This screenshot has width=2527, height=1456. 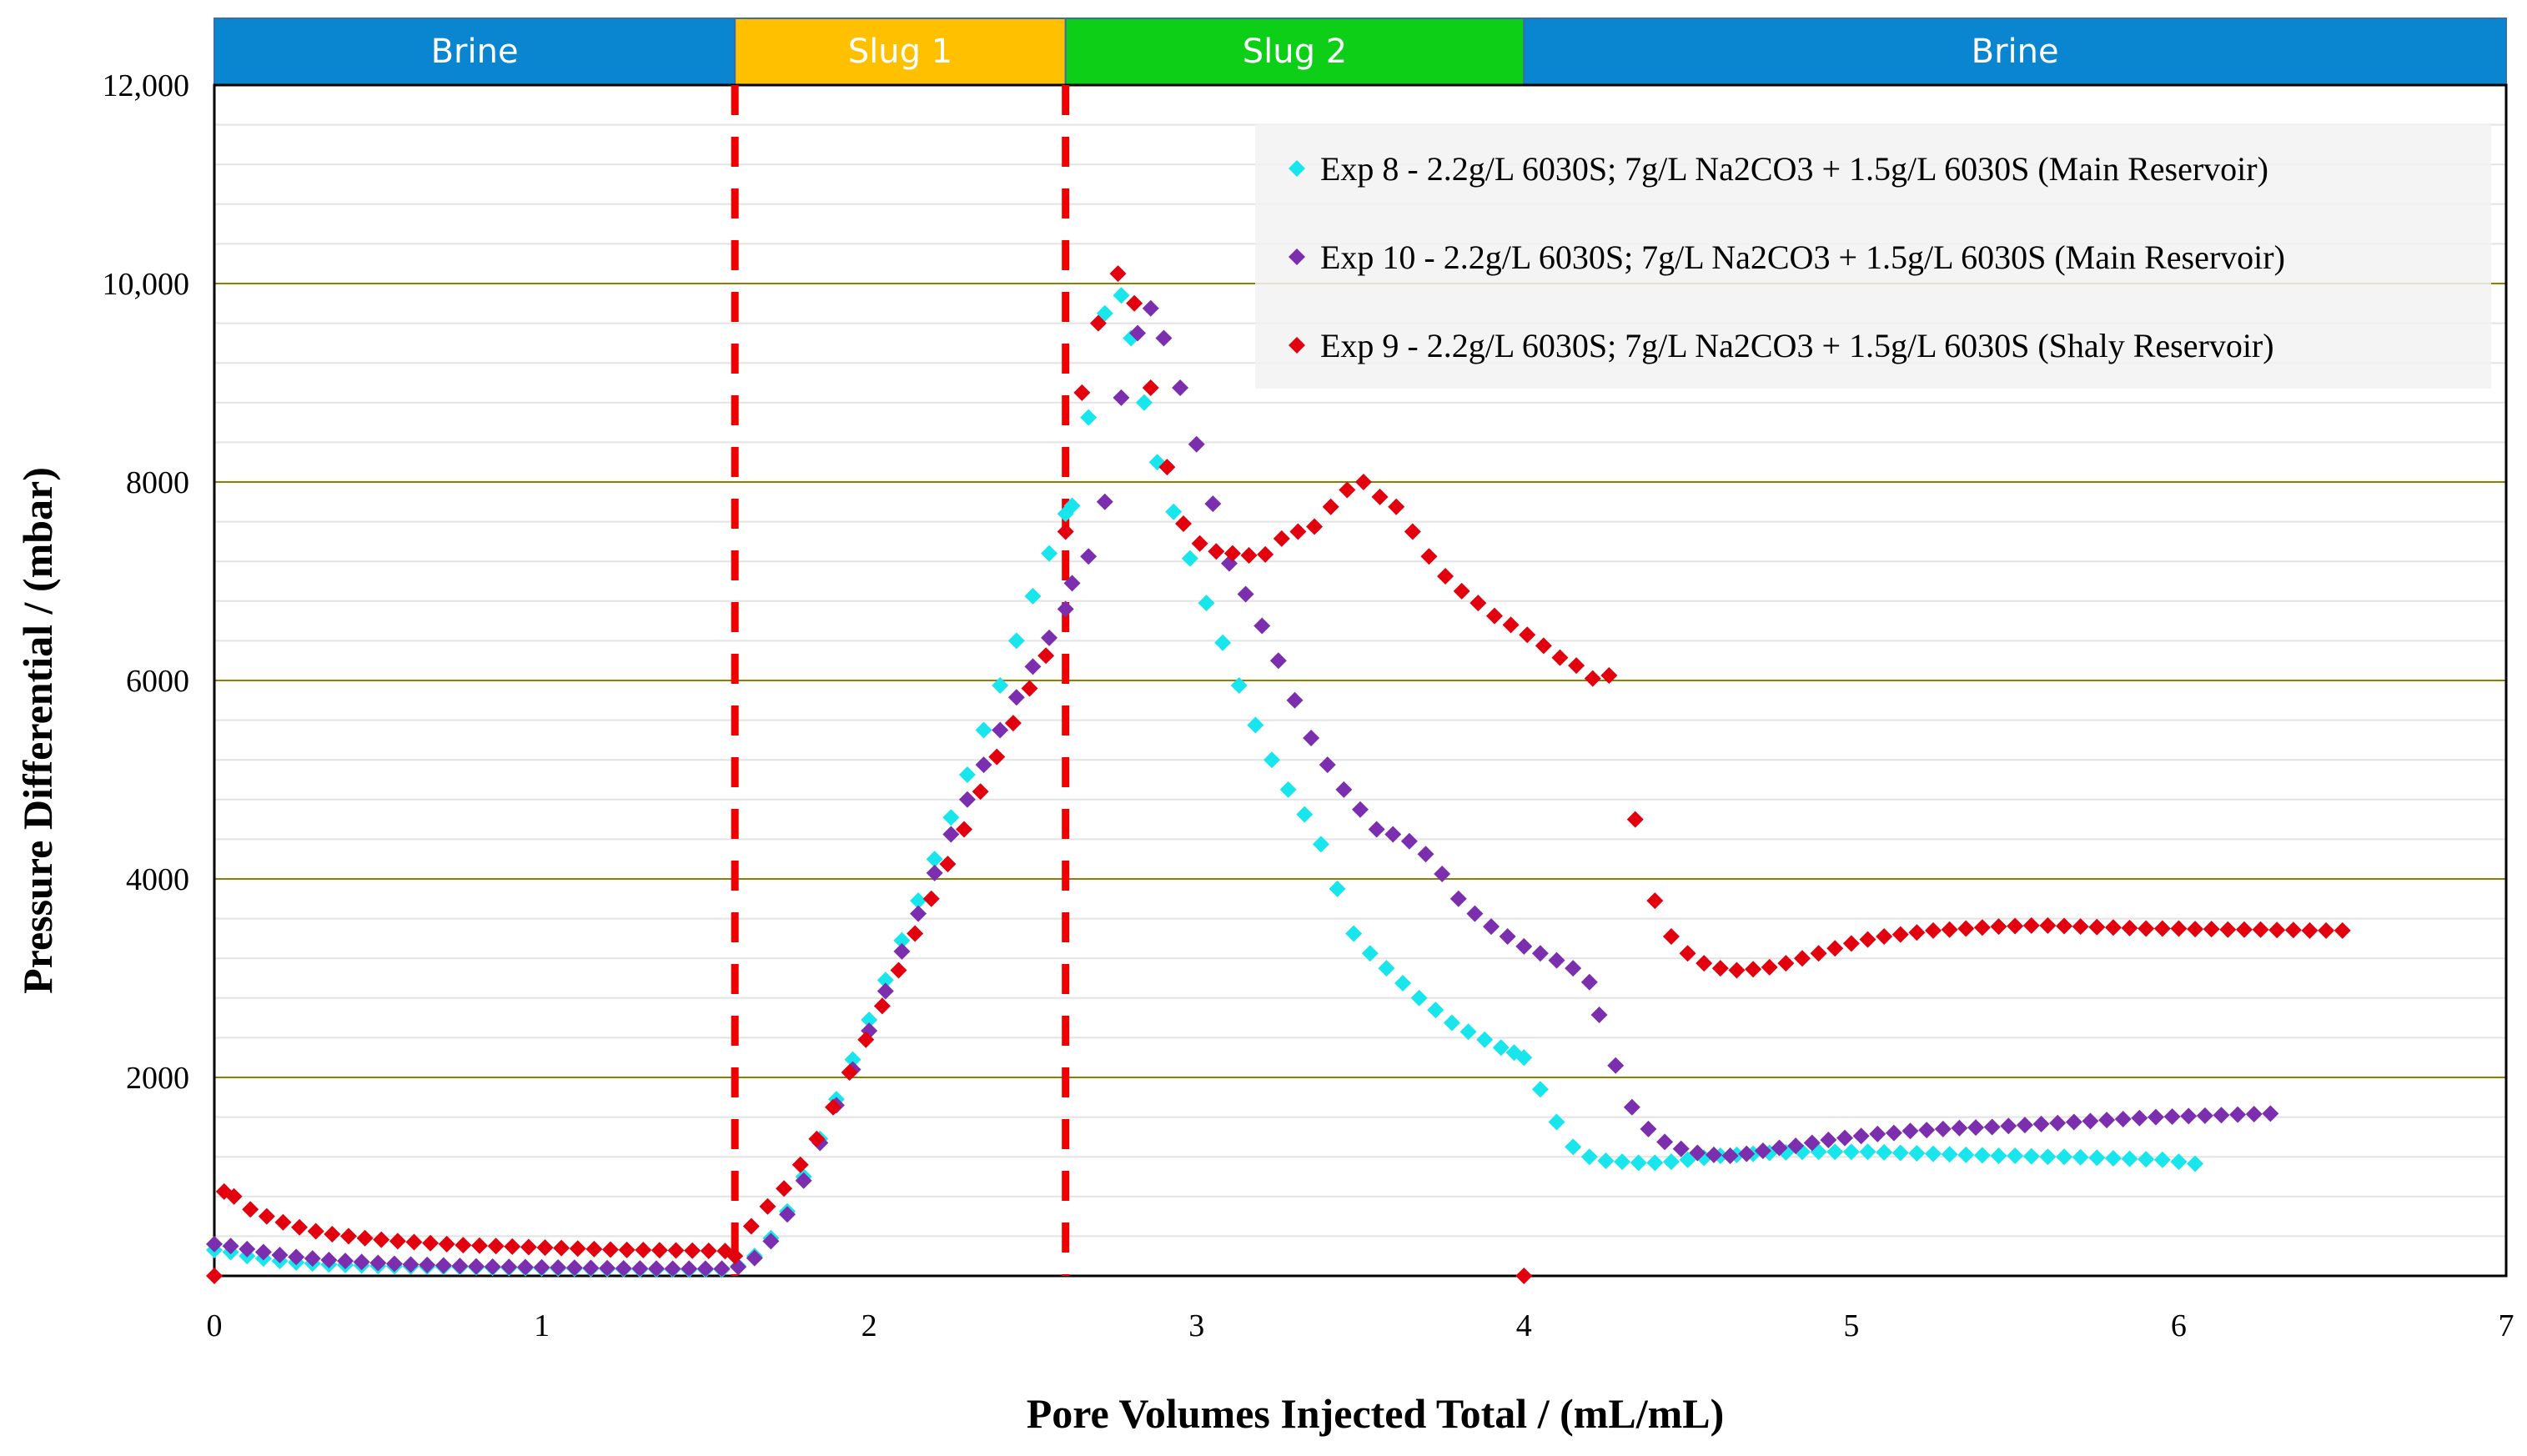 I want to click on x-tick-label: 1, so click(x=542, y=1325).